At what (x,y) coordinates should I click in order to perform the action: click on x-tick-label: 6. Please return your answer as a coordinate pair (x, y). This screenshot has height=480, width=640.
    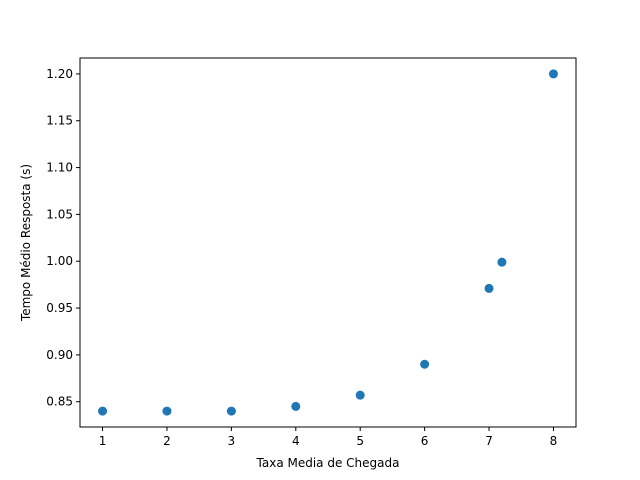
    Looking at the image, I should click on (425, 441).